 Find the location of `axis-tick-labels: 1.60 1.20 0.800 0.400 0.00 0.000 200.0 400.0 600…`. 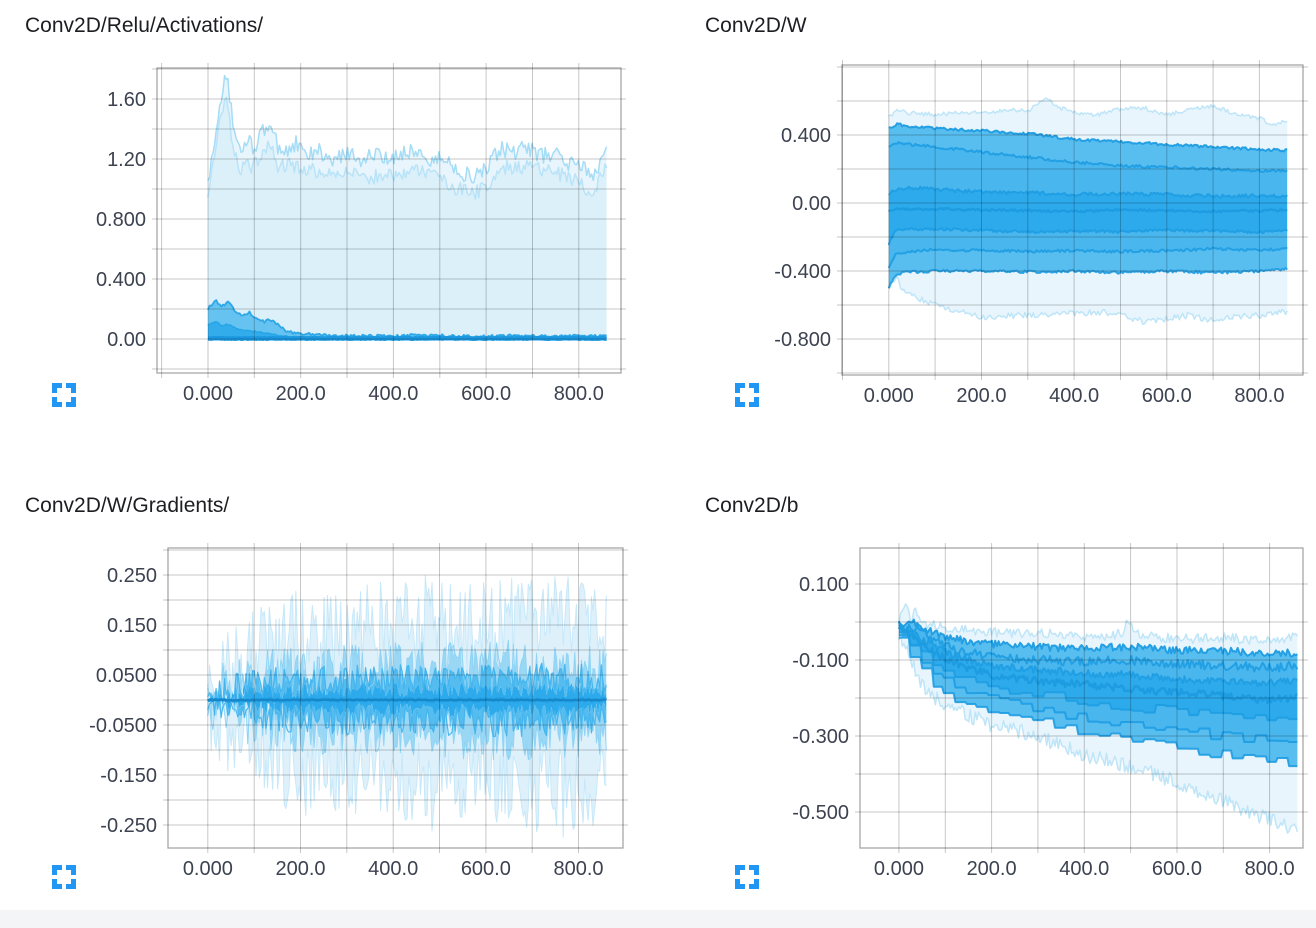

axis-tick-labels: 1.60 1.20 0.800 0.400 0.00 0.000 200.0 400.0 600… is located at coordinates (350, 247).